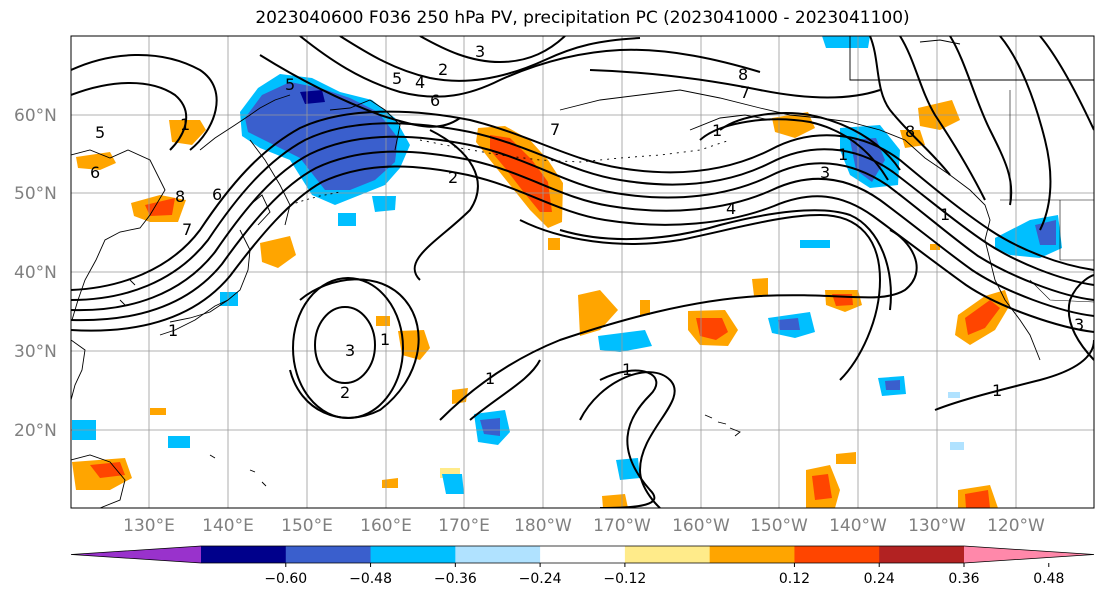 The image size is (1105, 601). I want to click on colorbar, so click(582, 554).